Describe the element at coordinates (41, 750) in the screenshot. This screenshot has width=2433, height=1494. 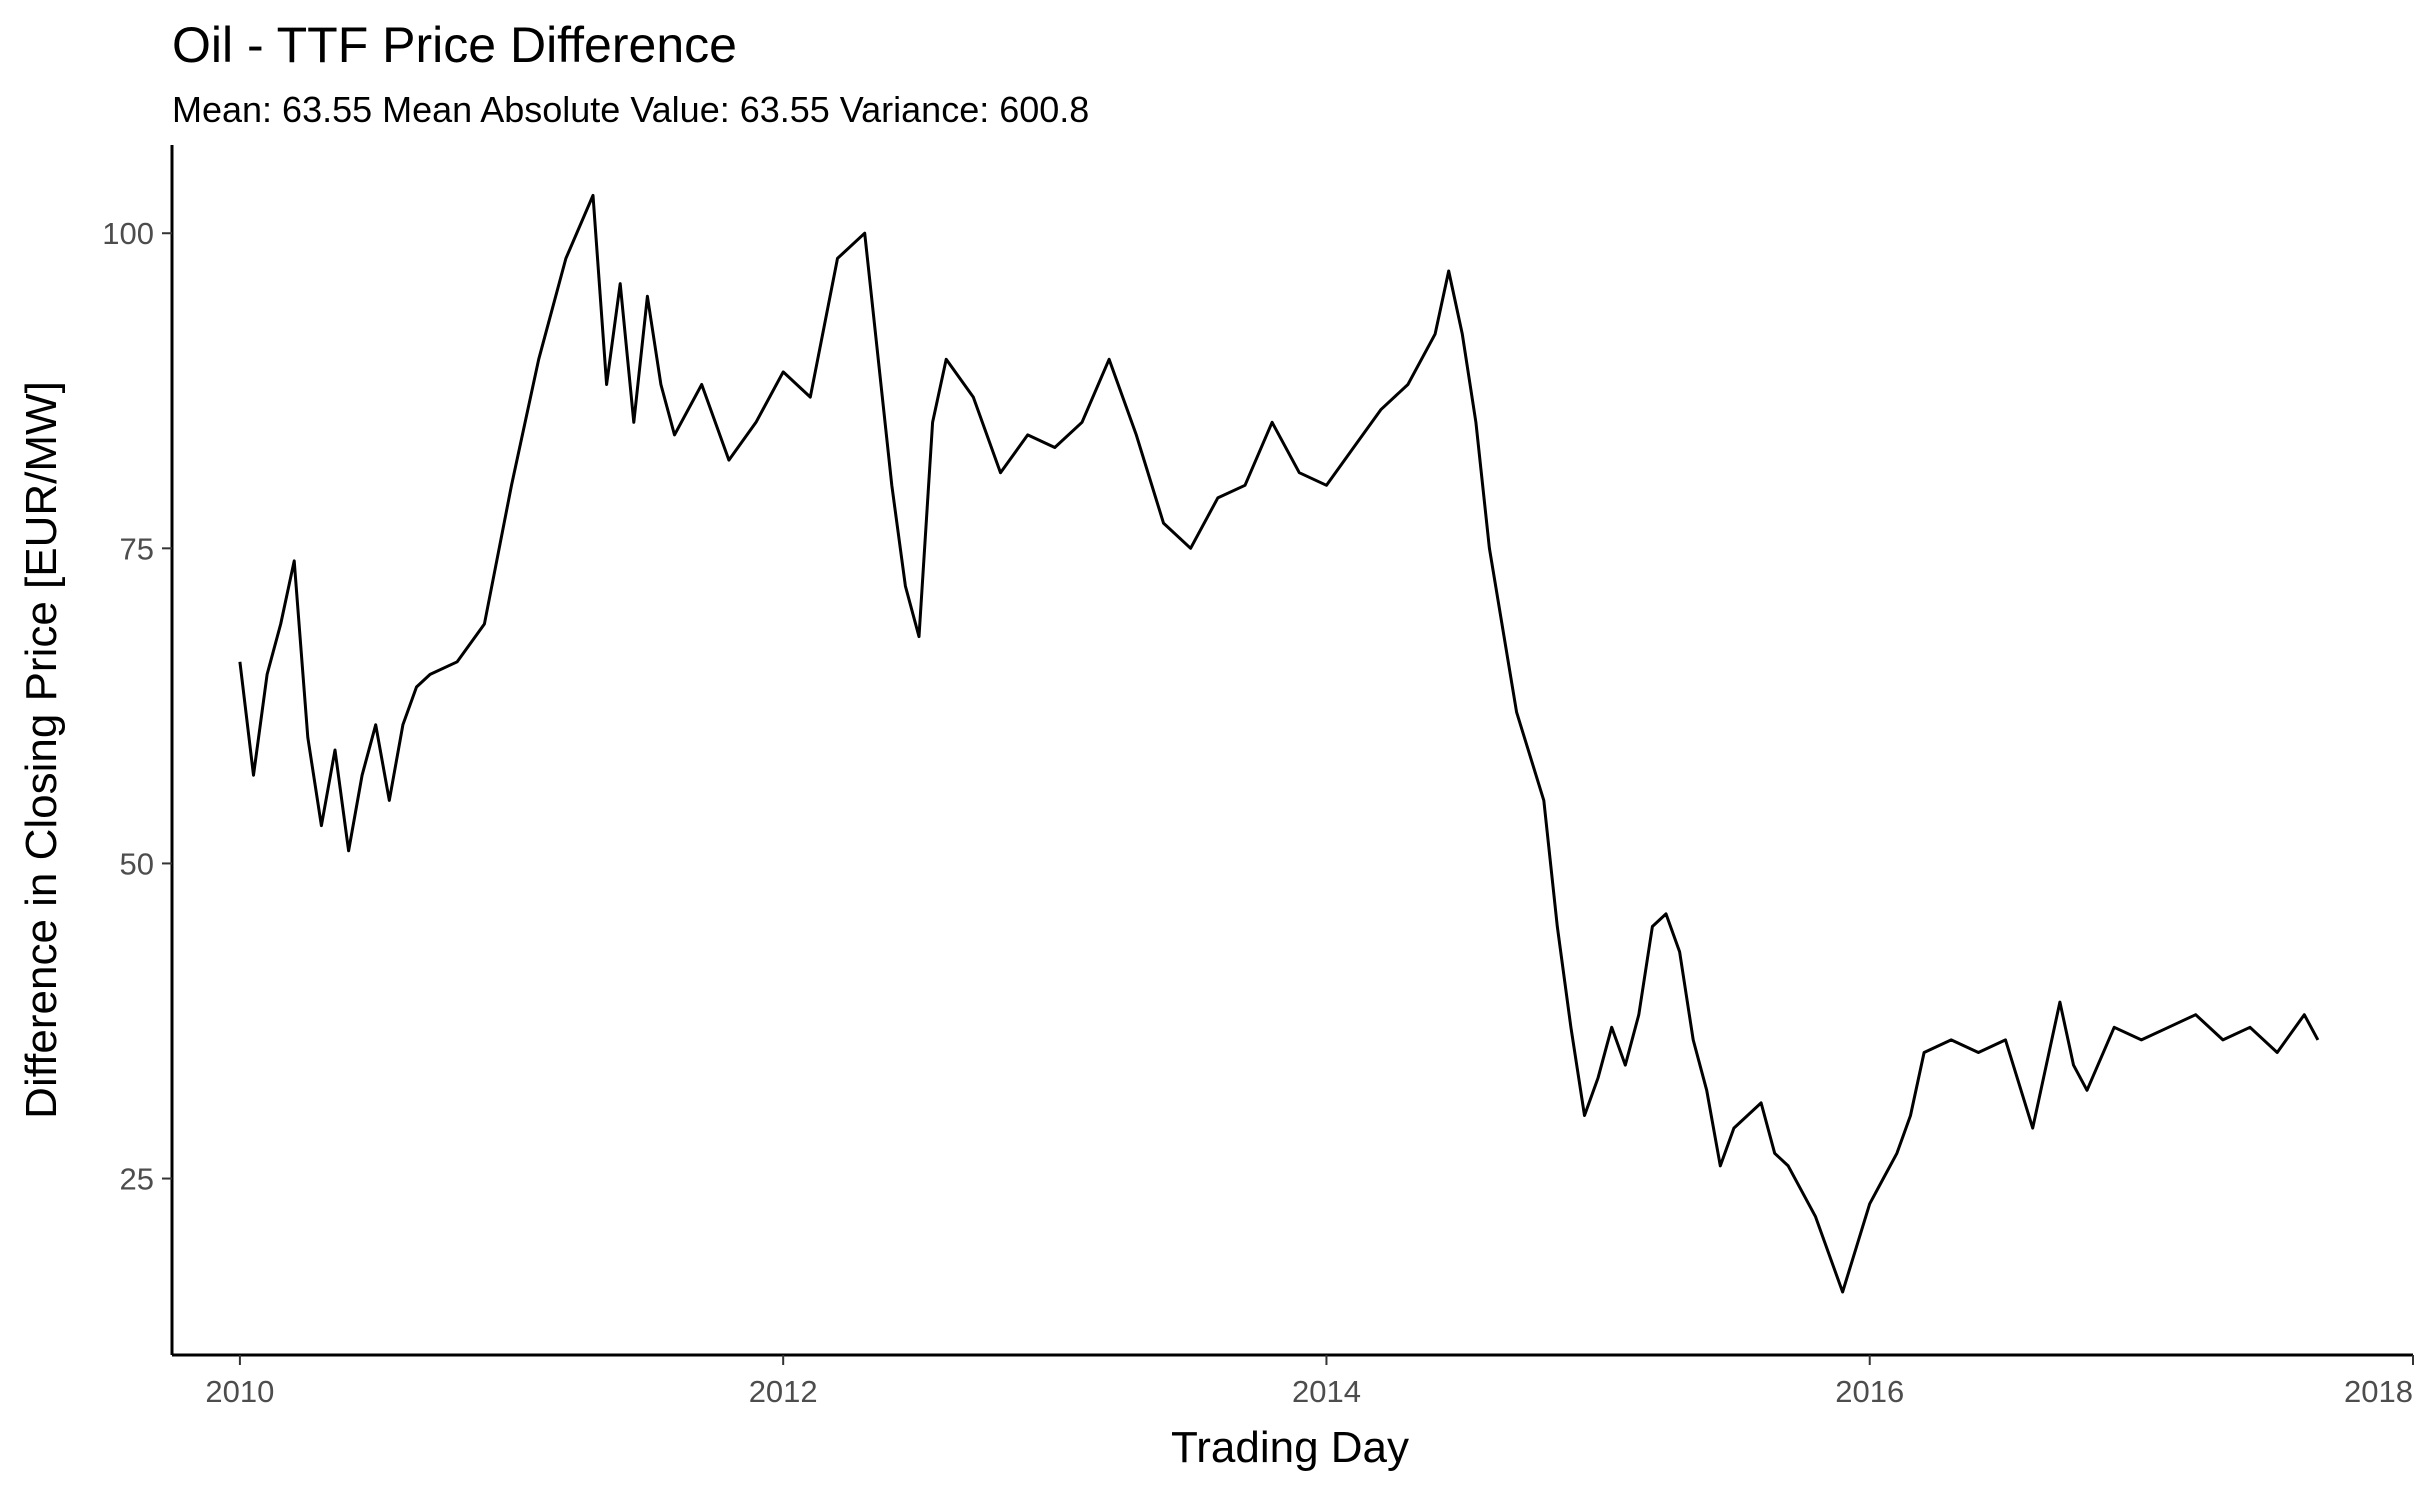
I see `y-axis-title: Difference in Closing Price [EUR/MW]` at that location.